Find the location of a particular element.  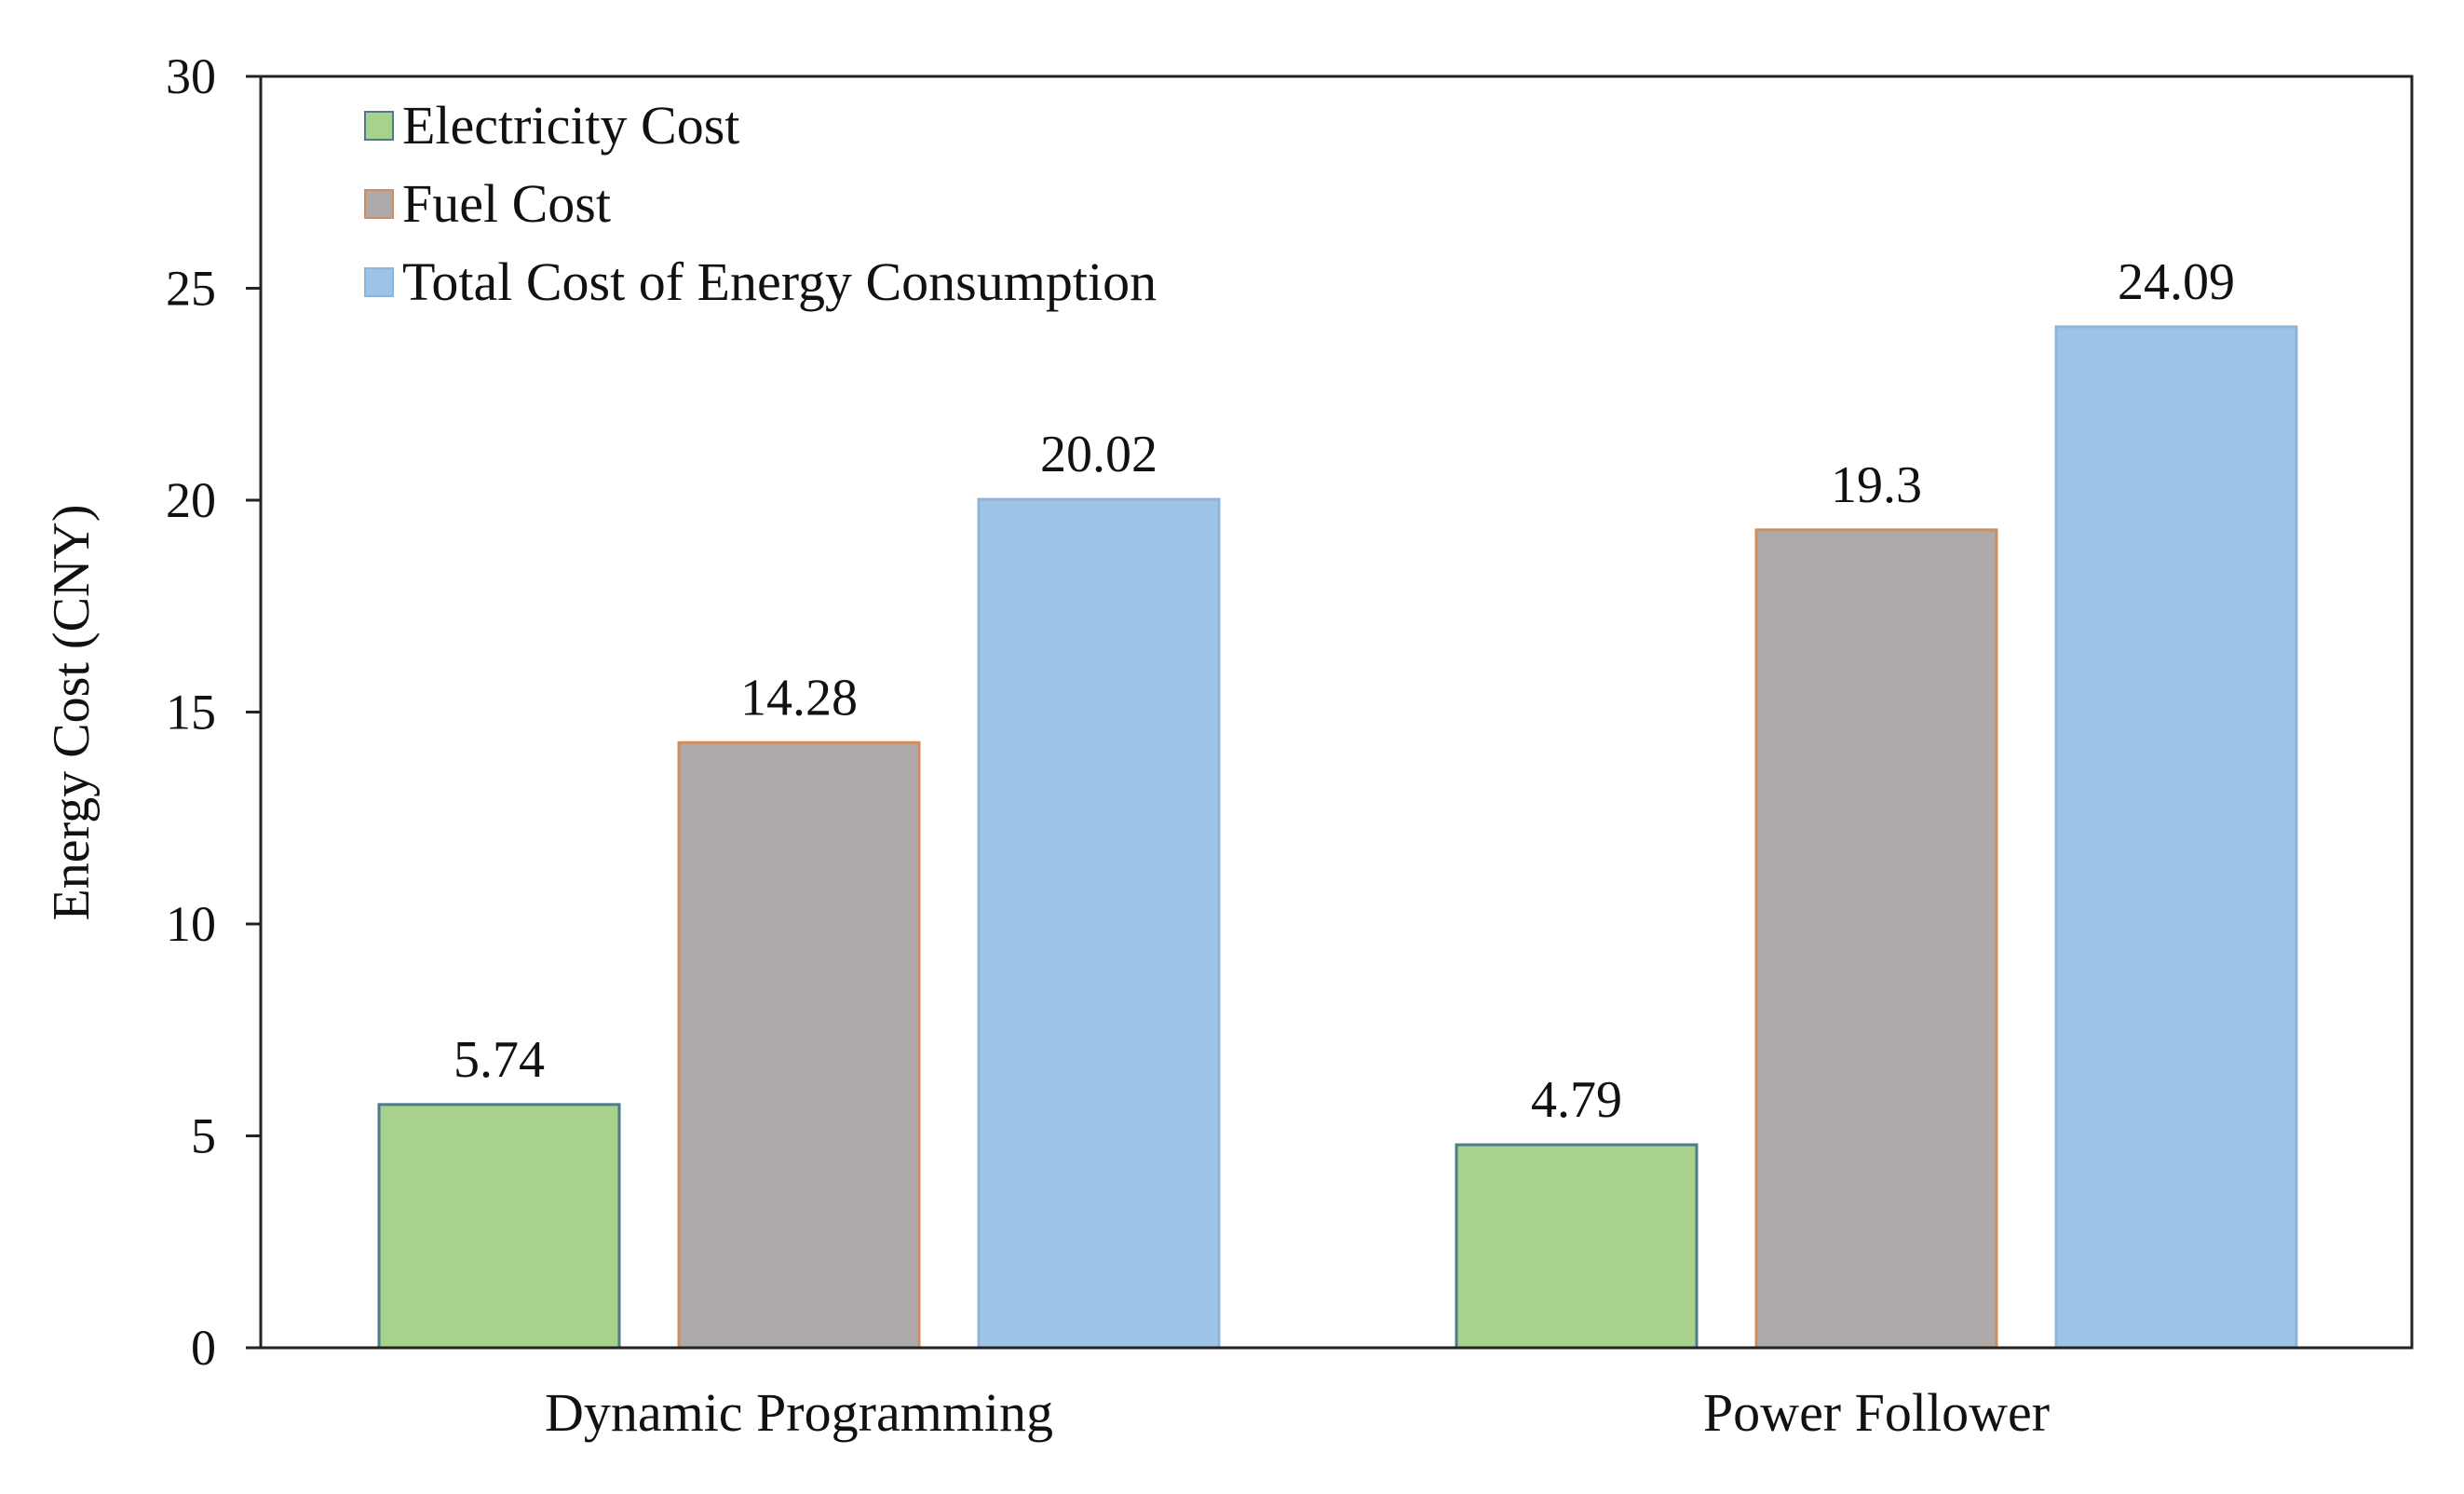

y-tick-label: 10 is located at coordinates (191, 924).